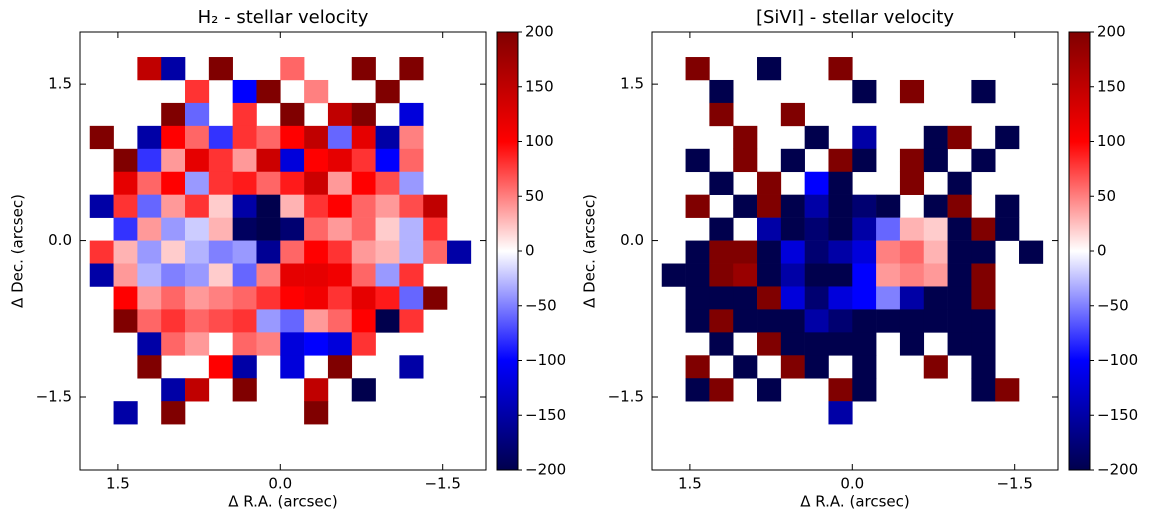 This screenshot has height=511, width=1151. Describe the element at coordinates (442, 484) in the screenshot. I see `x-tick-label: −1.5` at that location.